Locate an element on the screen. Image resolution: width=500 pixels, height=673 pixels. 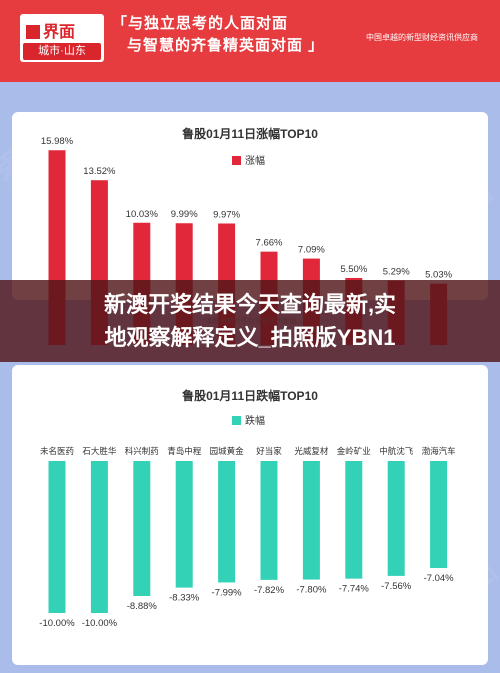
slogan-line-2: 与智慧的齐鲁精英面对面 」 is located at coordinates (226, 45).